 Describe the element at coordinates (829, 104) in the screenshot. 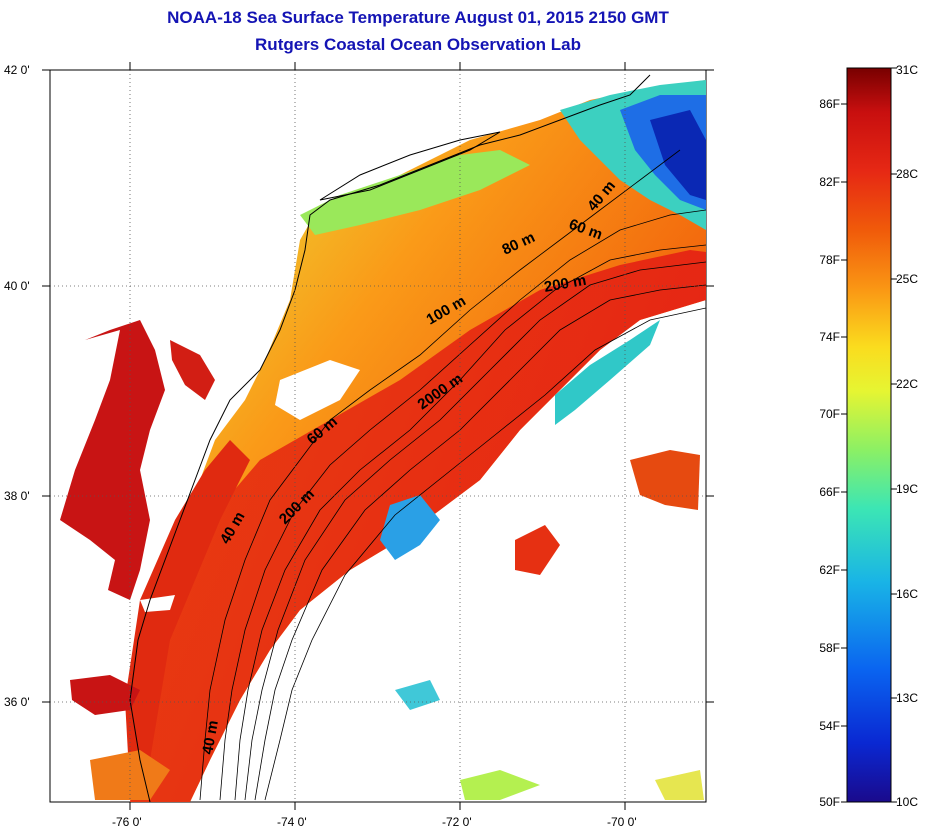

I see `colorbar-f-label: 86F` at that location.